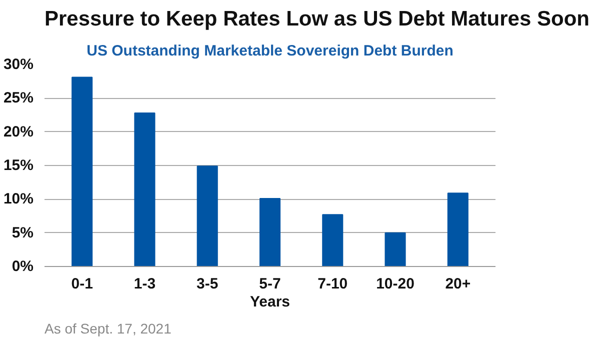 This screenshot has height=341, width=605. I want to click on chart-title: Pressure to Keep Rates Low as US Debt Matures Soon, so click(317, 19).